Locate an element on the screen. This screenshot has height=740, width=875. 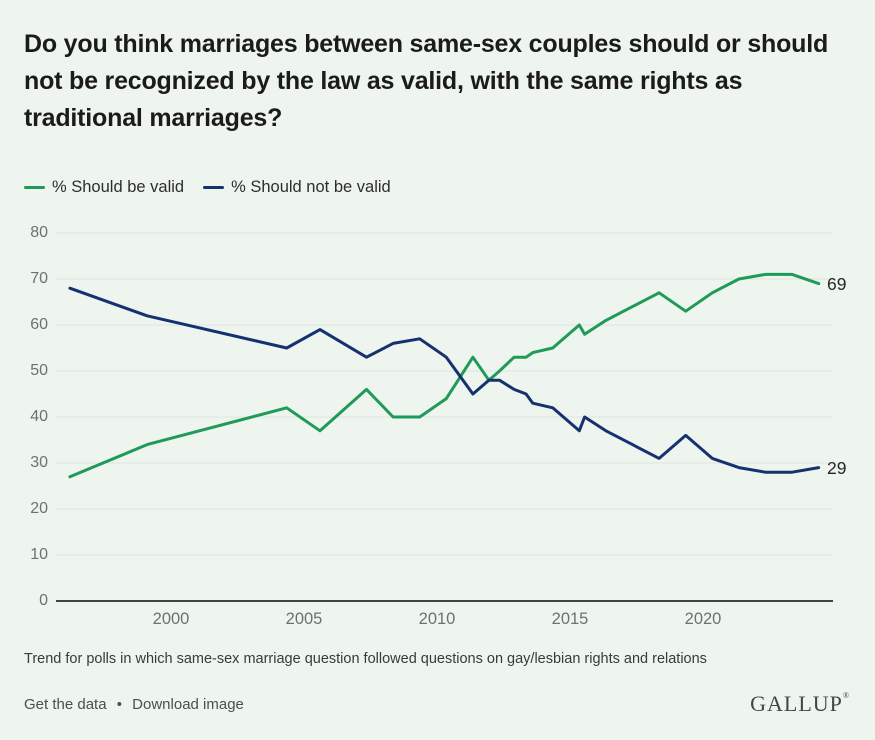
legend-item-should-not-be-valid: % Should not be valid is located at coordinates (297, 187).